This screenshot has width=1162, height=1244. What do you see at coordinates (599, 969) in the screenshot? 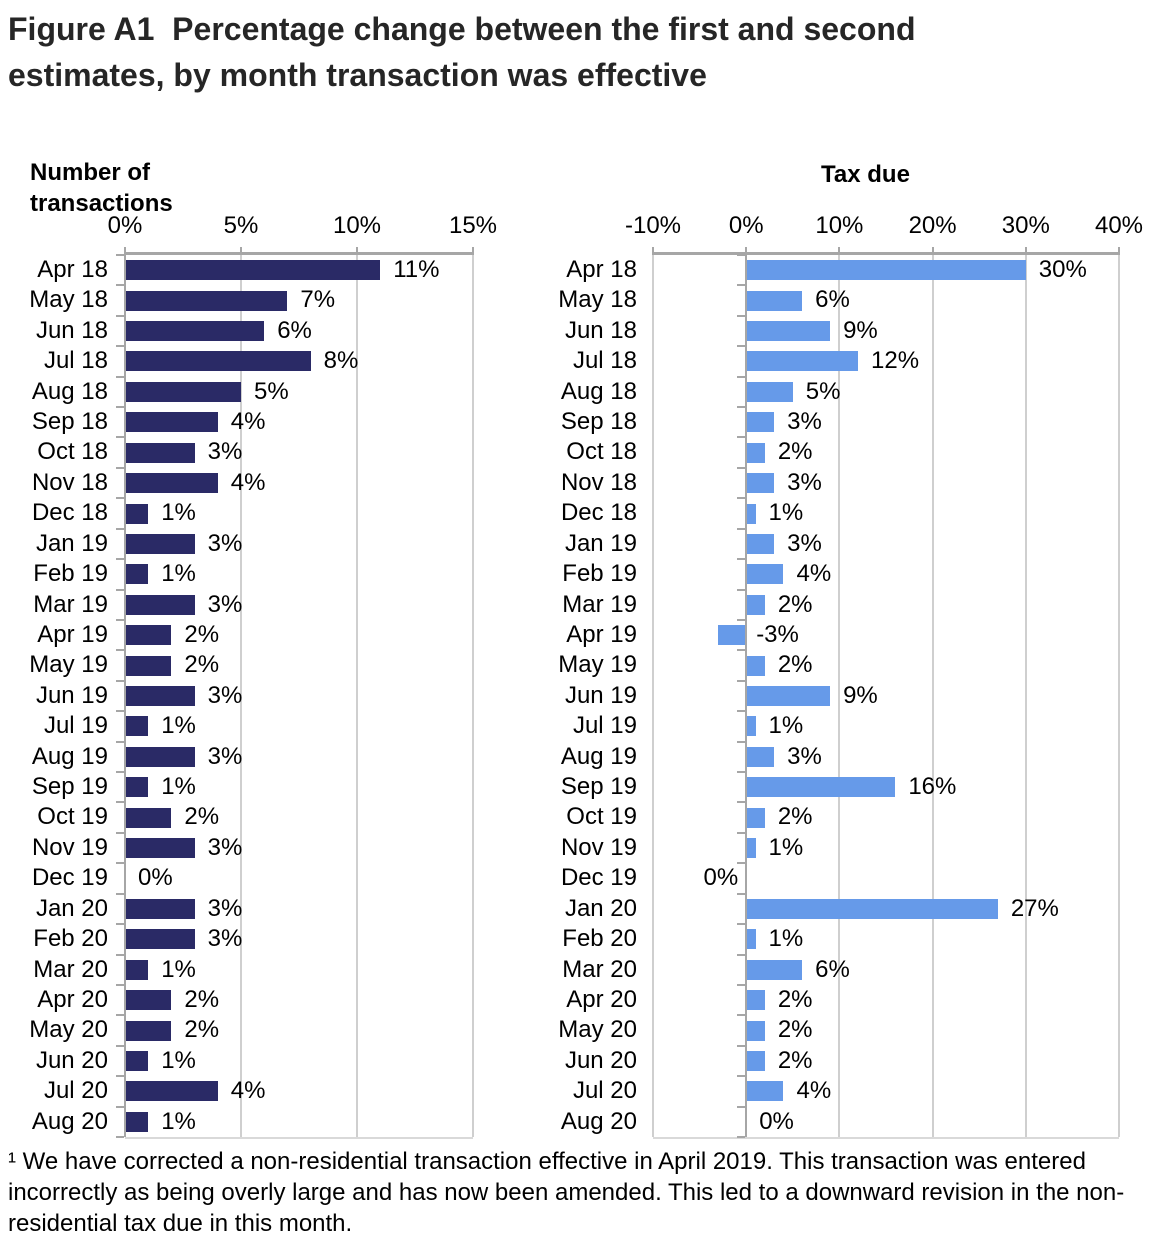
I see `category-label: Mar 20` at bounding box center [599, 969].